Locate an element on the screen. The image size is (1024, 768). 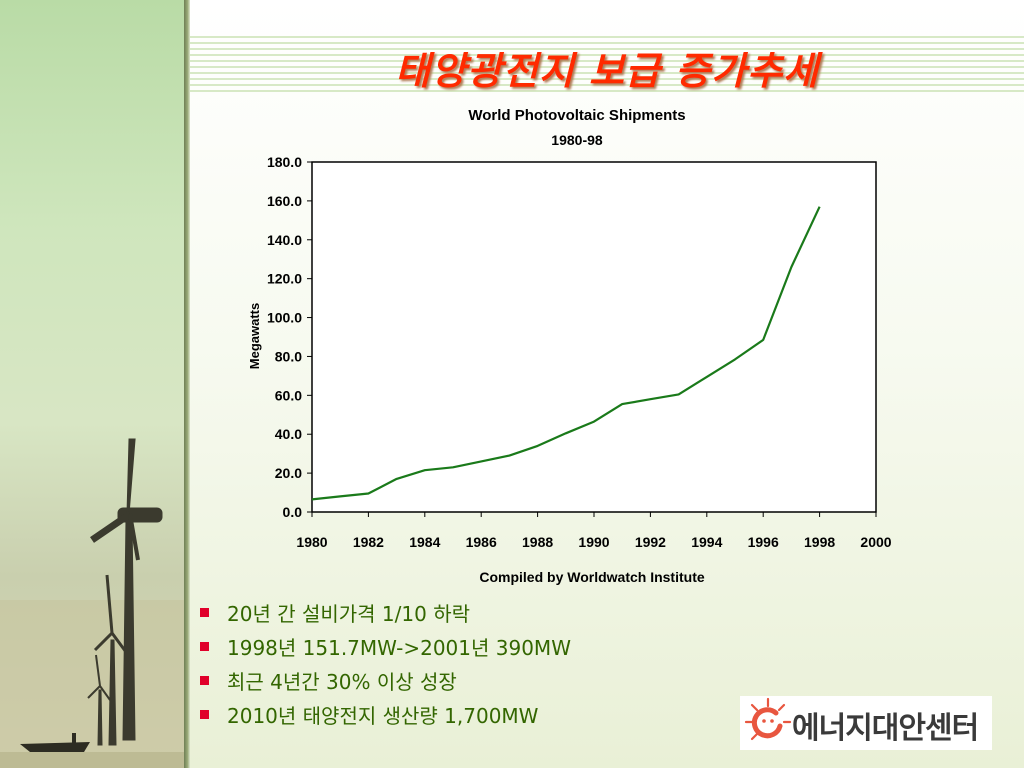
y-tick-label: 120.0 is located at coordinates (284, 279).